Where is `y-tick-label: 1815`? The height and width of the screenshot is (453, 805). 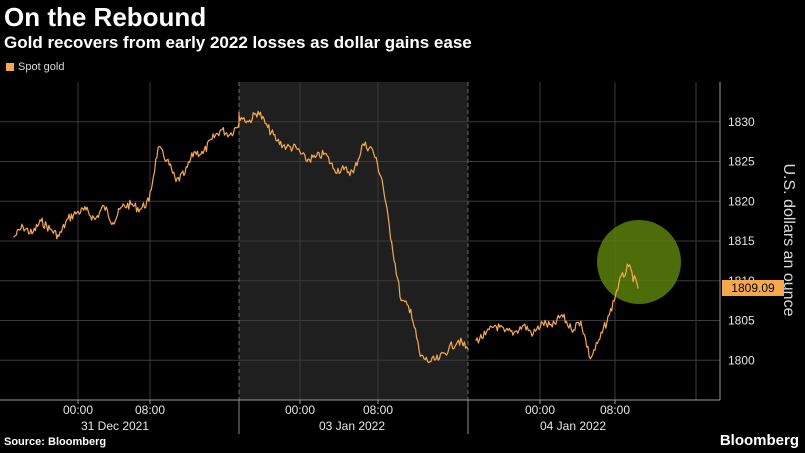 y-tick-label: 1815 is located at coordinates (741, 241).